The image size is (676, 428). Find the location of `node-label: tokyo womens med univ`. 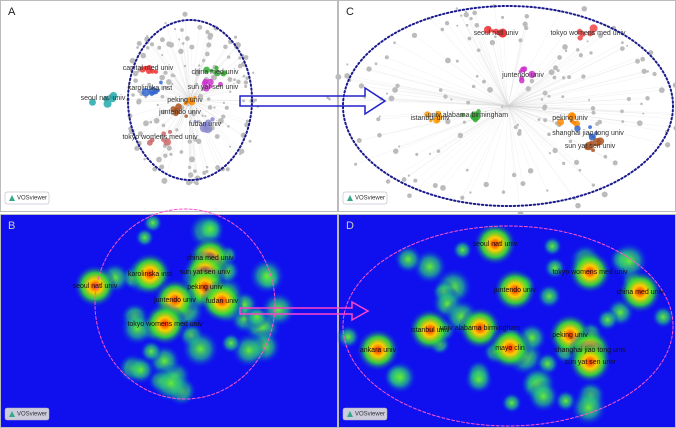

node-label: tokyo womens med univ is located at coordinates (165, 324).